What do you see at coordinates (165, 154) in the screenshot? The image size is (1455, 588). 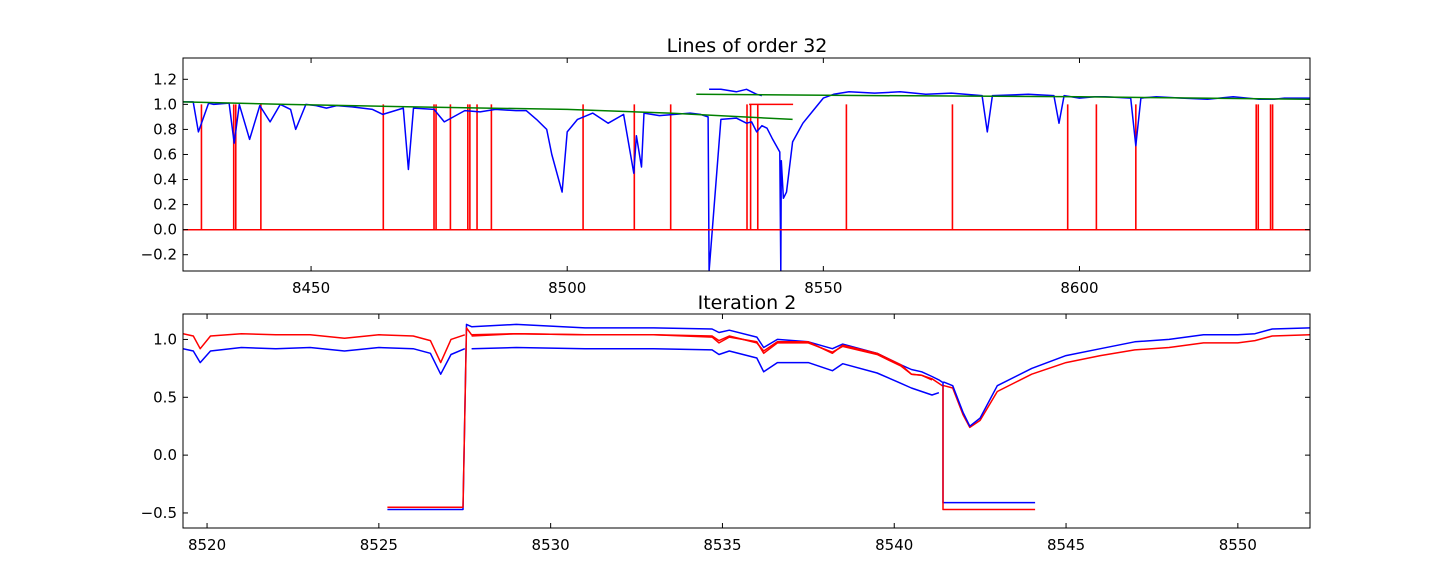 I see `y-tick-label: 0.6` at bounding box center [165, 154].